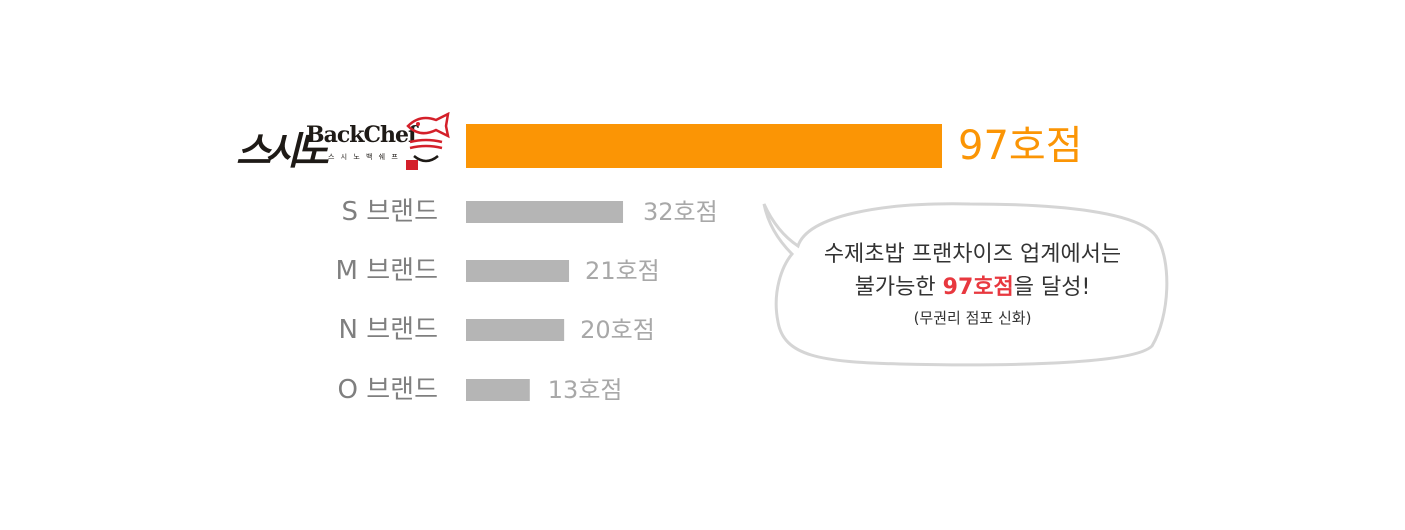  What do you see at coordinates (428, 141) in the screenshot?
I see `fish-chef-icon` at bounding box center [428, 141].